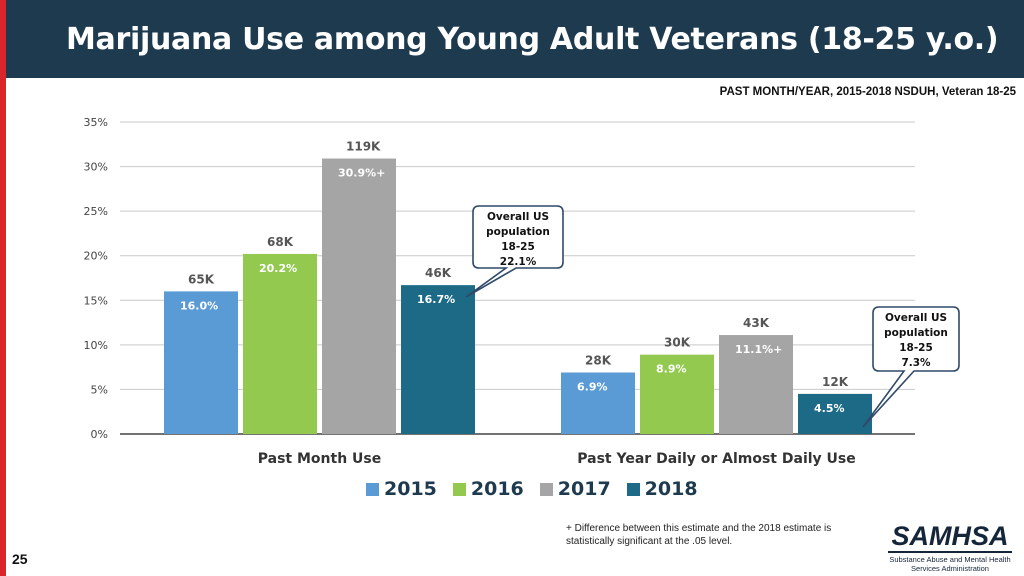 The width and height of the screenshot is (1024, 576). What do you see at coordinates (96, 167) in the screenshot?
I see `y-tick-label: 30%` at bounding box center [96, 167].